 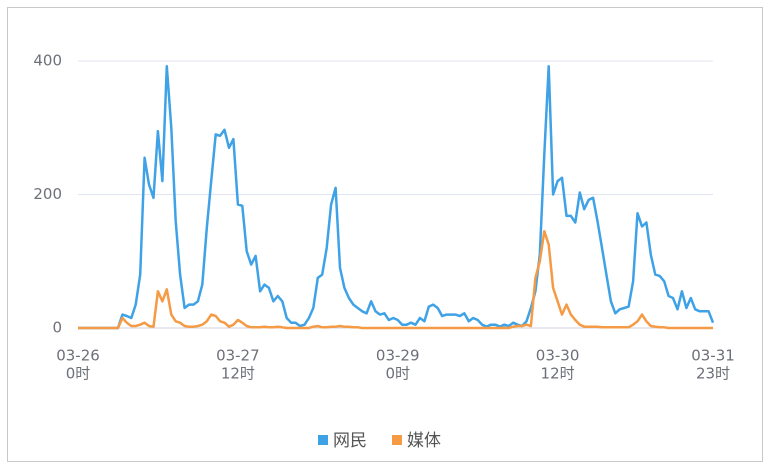 What do you see at coordinates (558, 356) in the screenshot?
I see `x-tick-label: 03-30` at bounding box center [558, 356].